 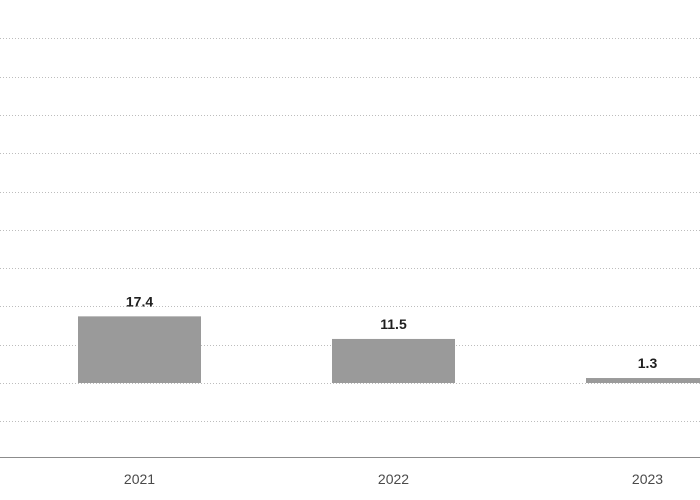 I want to click on bars, so click(x=389, y=349).